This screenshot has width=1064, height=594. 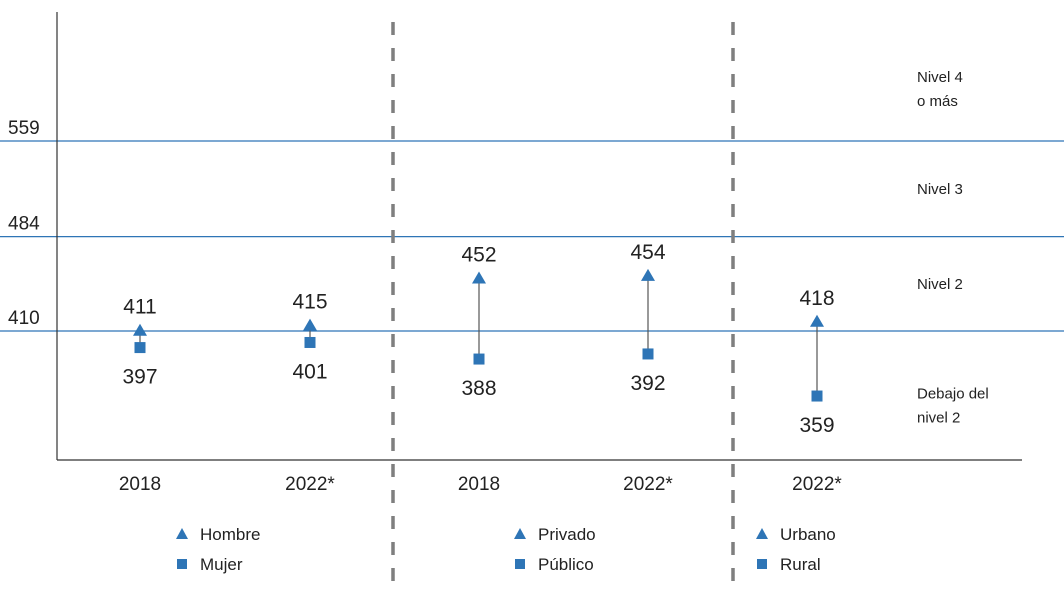 What do you see at coordinates (309, 371) in the screenshot?
I see `low-value-label: 401` at bounding box center [309, 371].